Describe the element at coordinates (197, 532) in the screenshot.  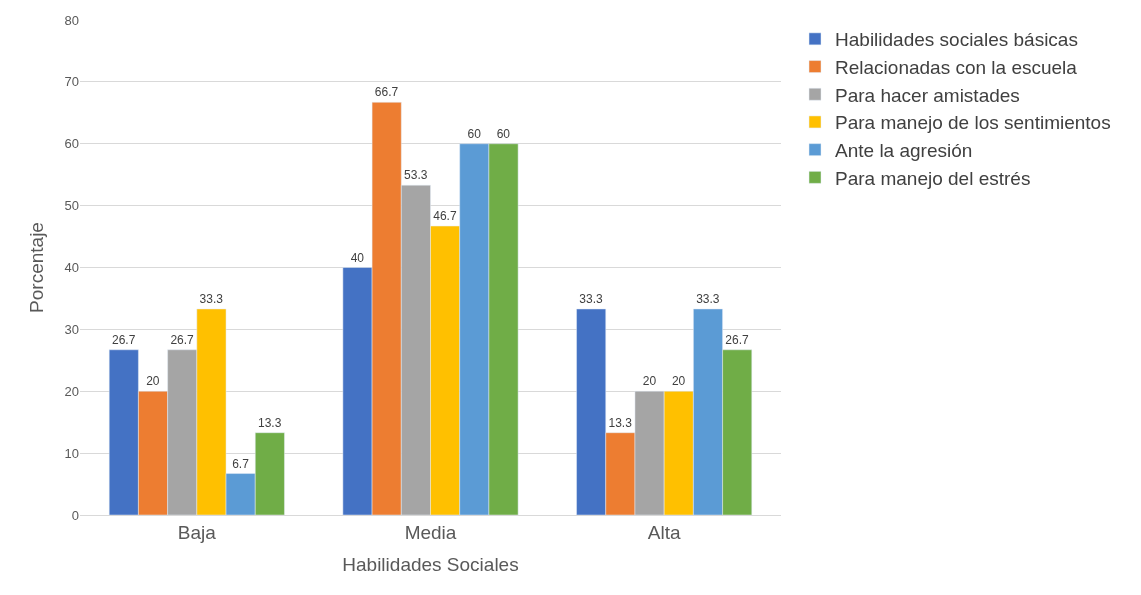
I see `x-tick-label: Baja` at that location.